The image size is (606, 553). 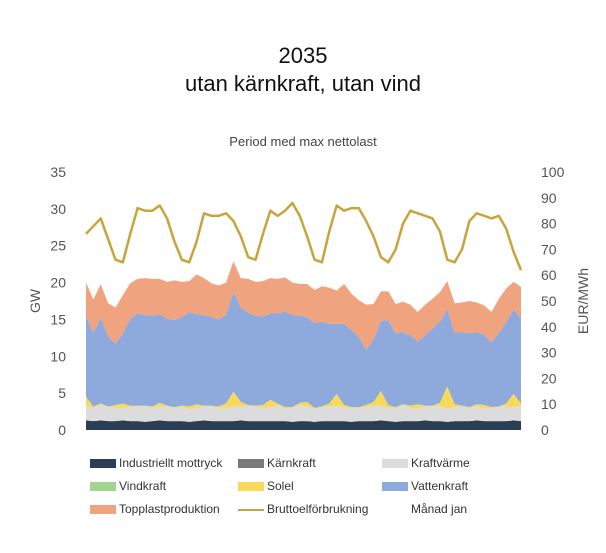 What do you see at coordinates (251, 464) in the screenshot?
I see `legend-swatch-karnkraft` at bounding box center [251, 464].